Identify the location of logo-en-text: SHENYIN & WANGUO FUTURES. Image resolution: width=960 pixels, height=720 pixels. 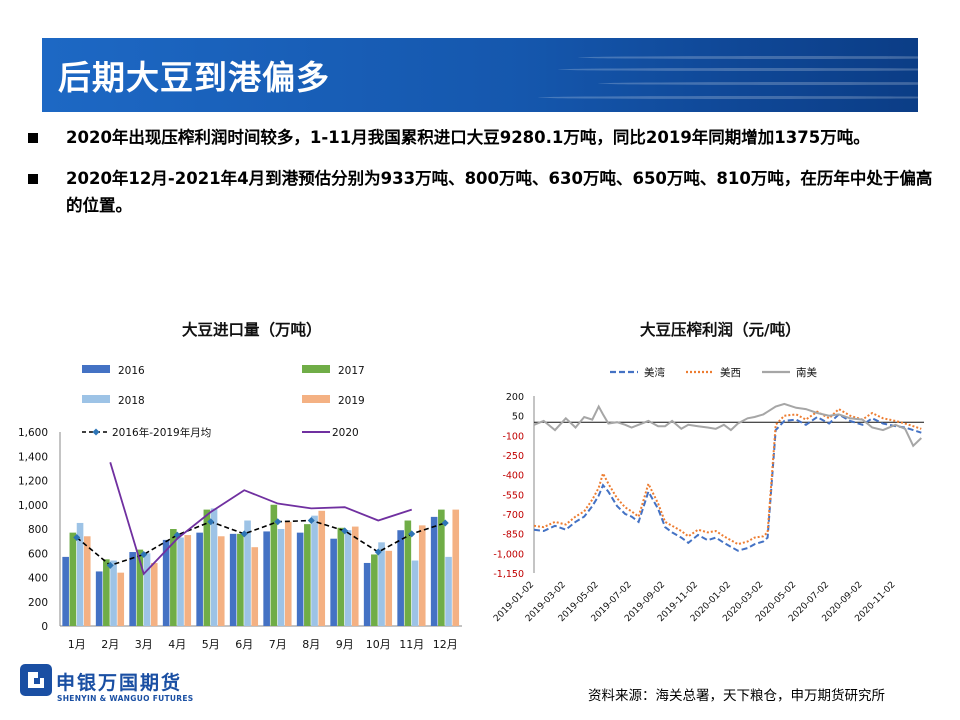
(125, 698).